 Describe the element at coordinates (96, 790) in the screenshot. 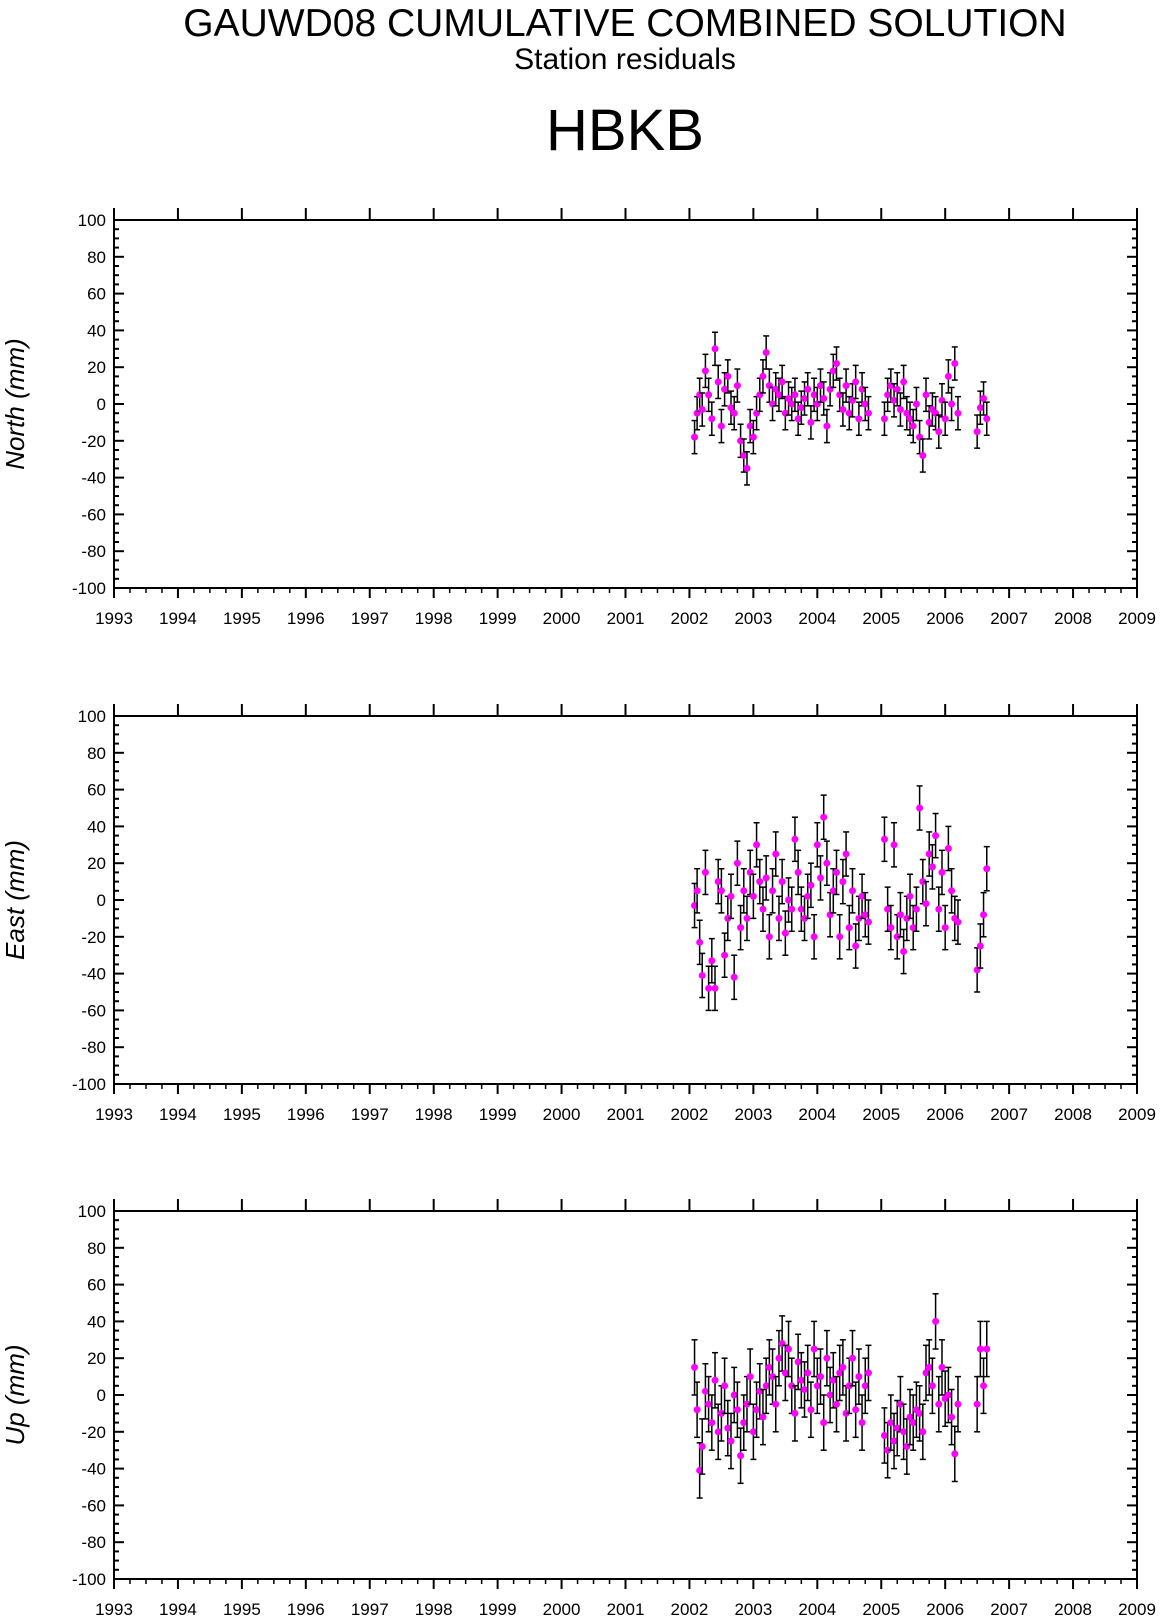

I see `y-tick-label: 60` at that location.